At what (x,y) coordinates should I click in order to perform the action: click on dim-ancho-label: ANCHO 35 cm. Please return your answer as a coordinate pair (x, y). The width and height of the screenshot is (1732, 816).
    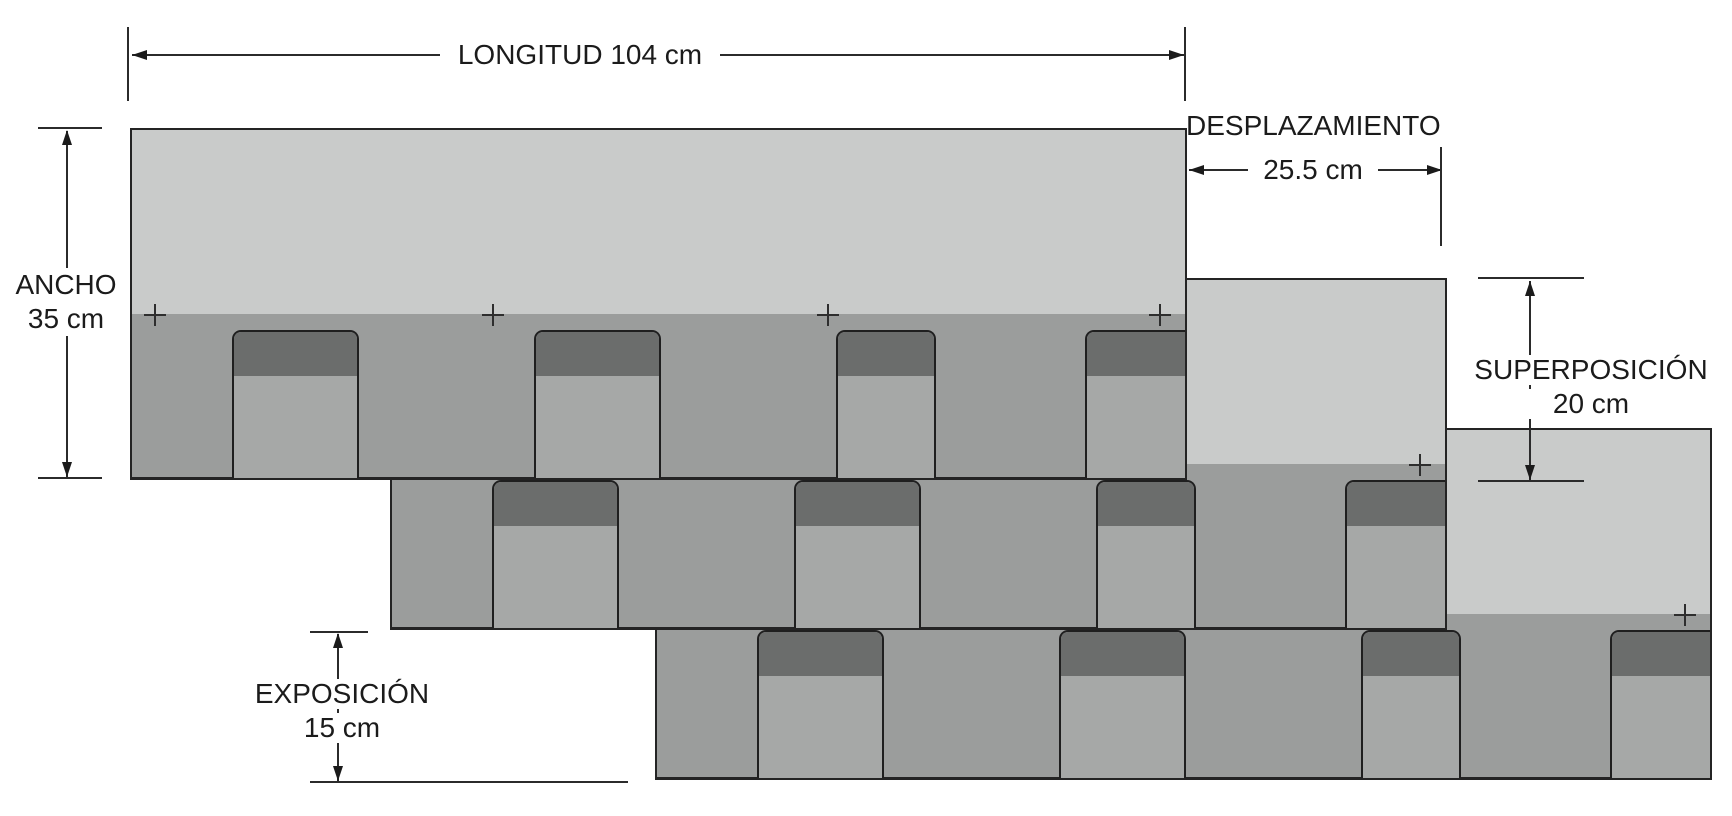
    Looking at the image, I should click on (66, 302).